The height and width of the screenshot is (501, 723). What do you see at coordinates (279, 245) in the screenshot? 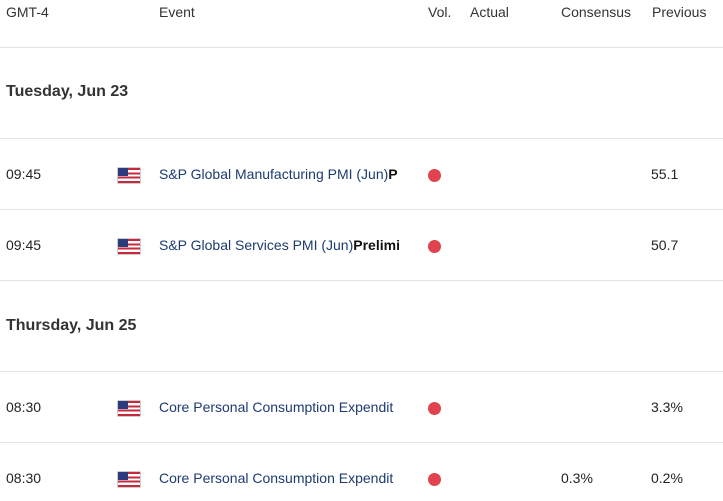
I see `event-link: S&P Global Services PMI (Jun)Prelimi` at bounding box center [279, 245].